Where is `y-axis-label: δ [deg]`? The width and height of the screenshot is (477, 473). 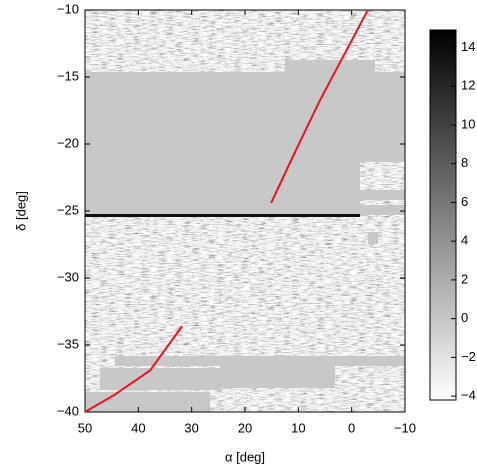
y-axis-label: δ [deg] is located at coordinates (20, 211).